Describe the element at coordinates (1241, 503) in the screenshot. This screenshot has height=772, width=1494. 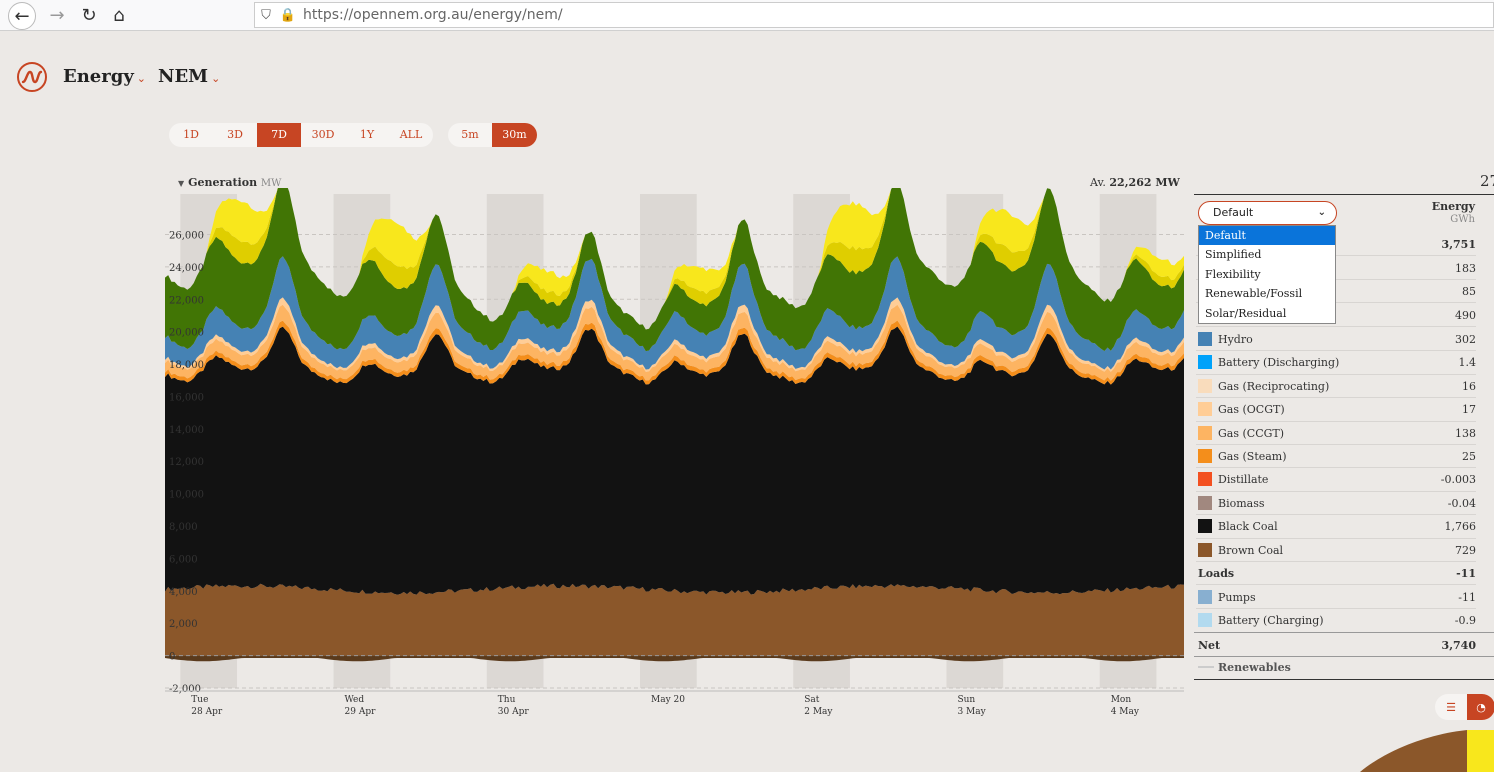
I see `source-label: Biomass` at that location.